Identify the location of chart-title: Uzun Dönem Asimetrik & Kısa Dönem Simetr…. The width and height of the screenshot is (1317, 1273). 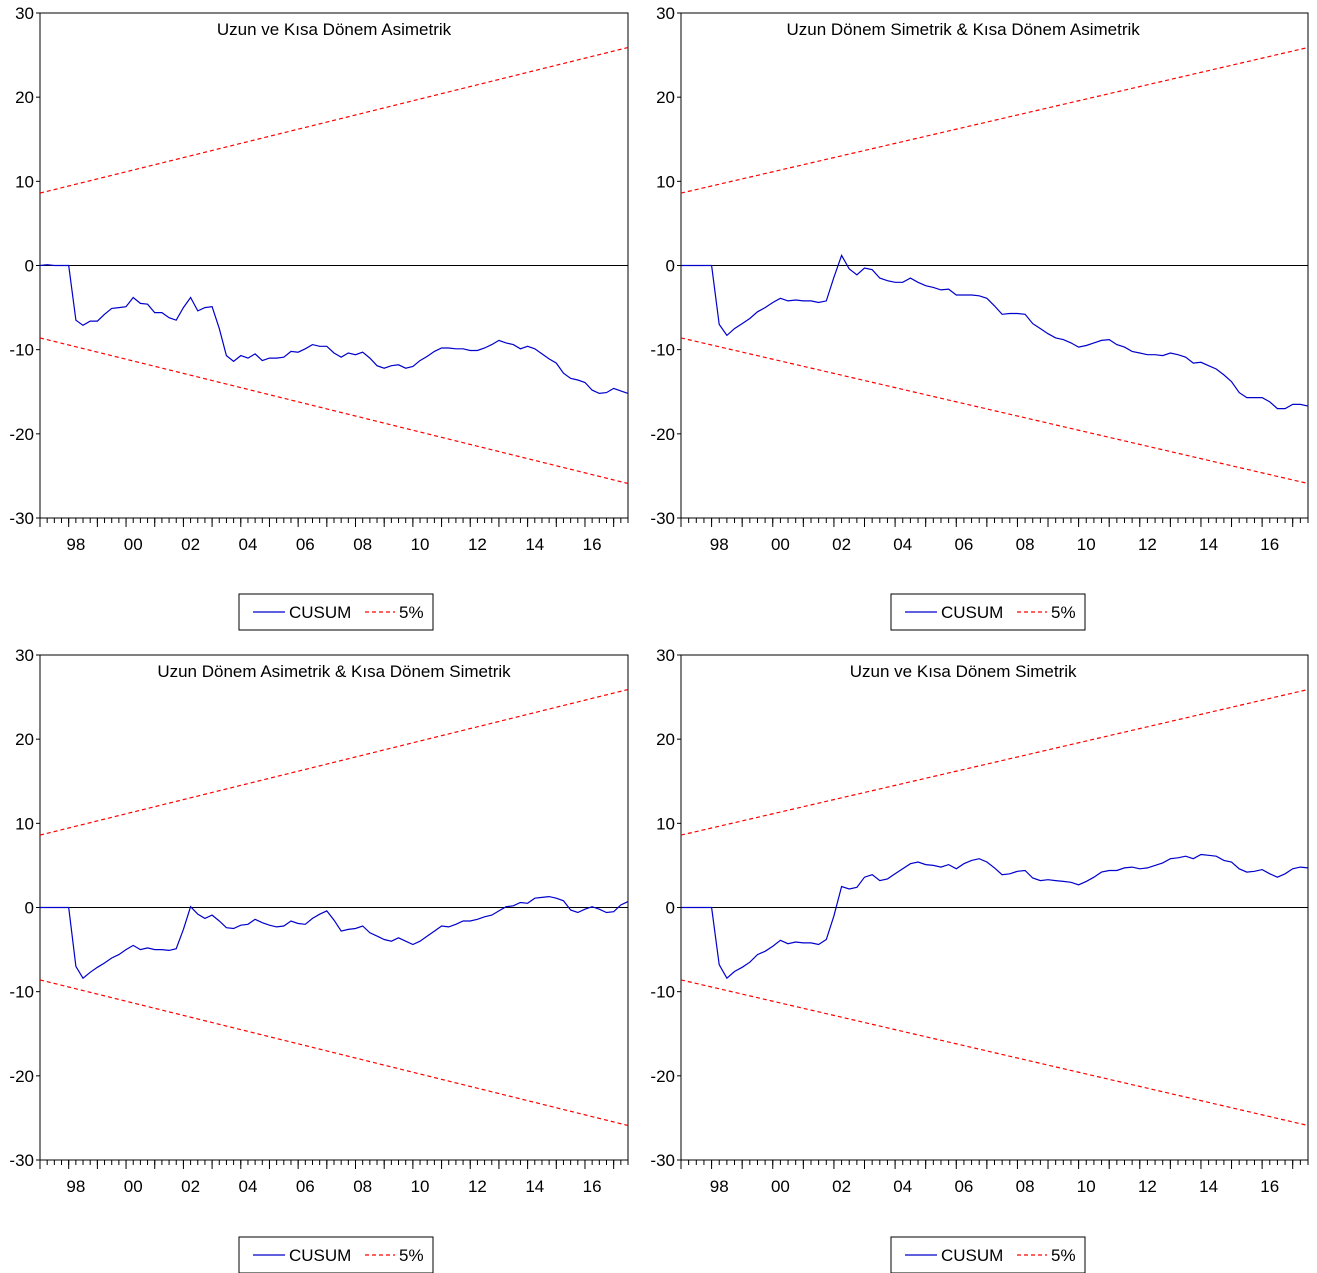
(334, 671).